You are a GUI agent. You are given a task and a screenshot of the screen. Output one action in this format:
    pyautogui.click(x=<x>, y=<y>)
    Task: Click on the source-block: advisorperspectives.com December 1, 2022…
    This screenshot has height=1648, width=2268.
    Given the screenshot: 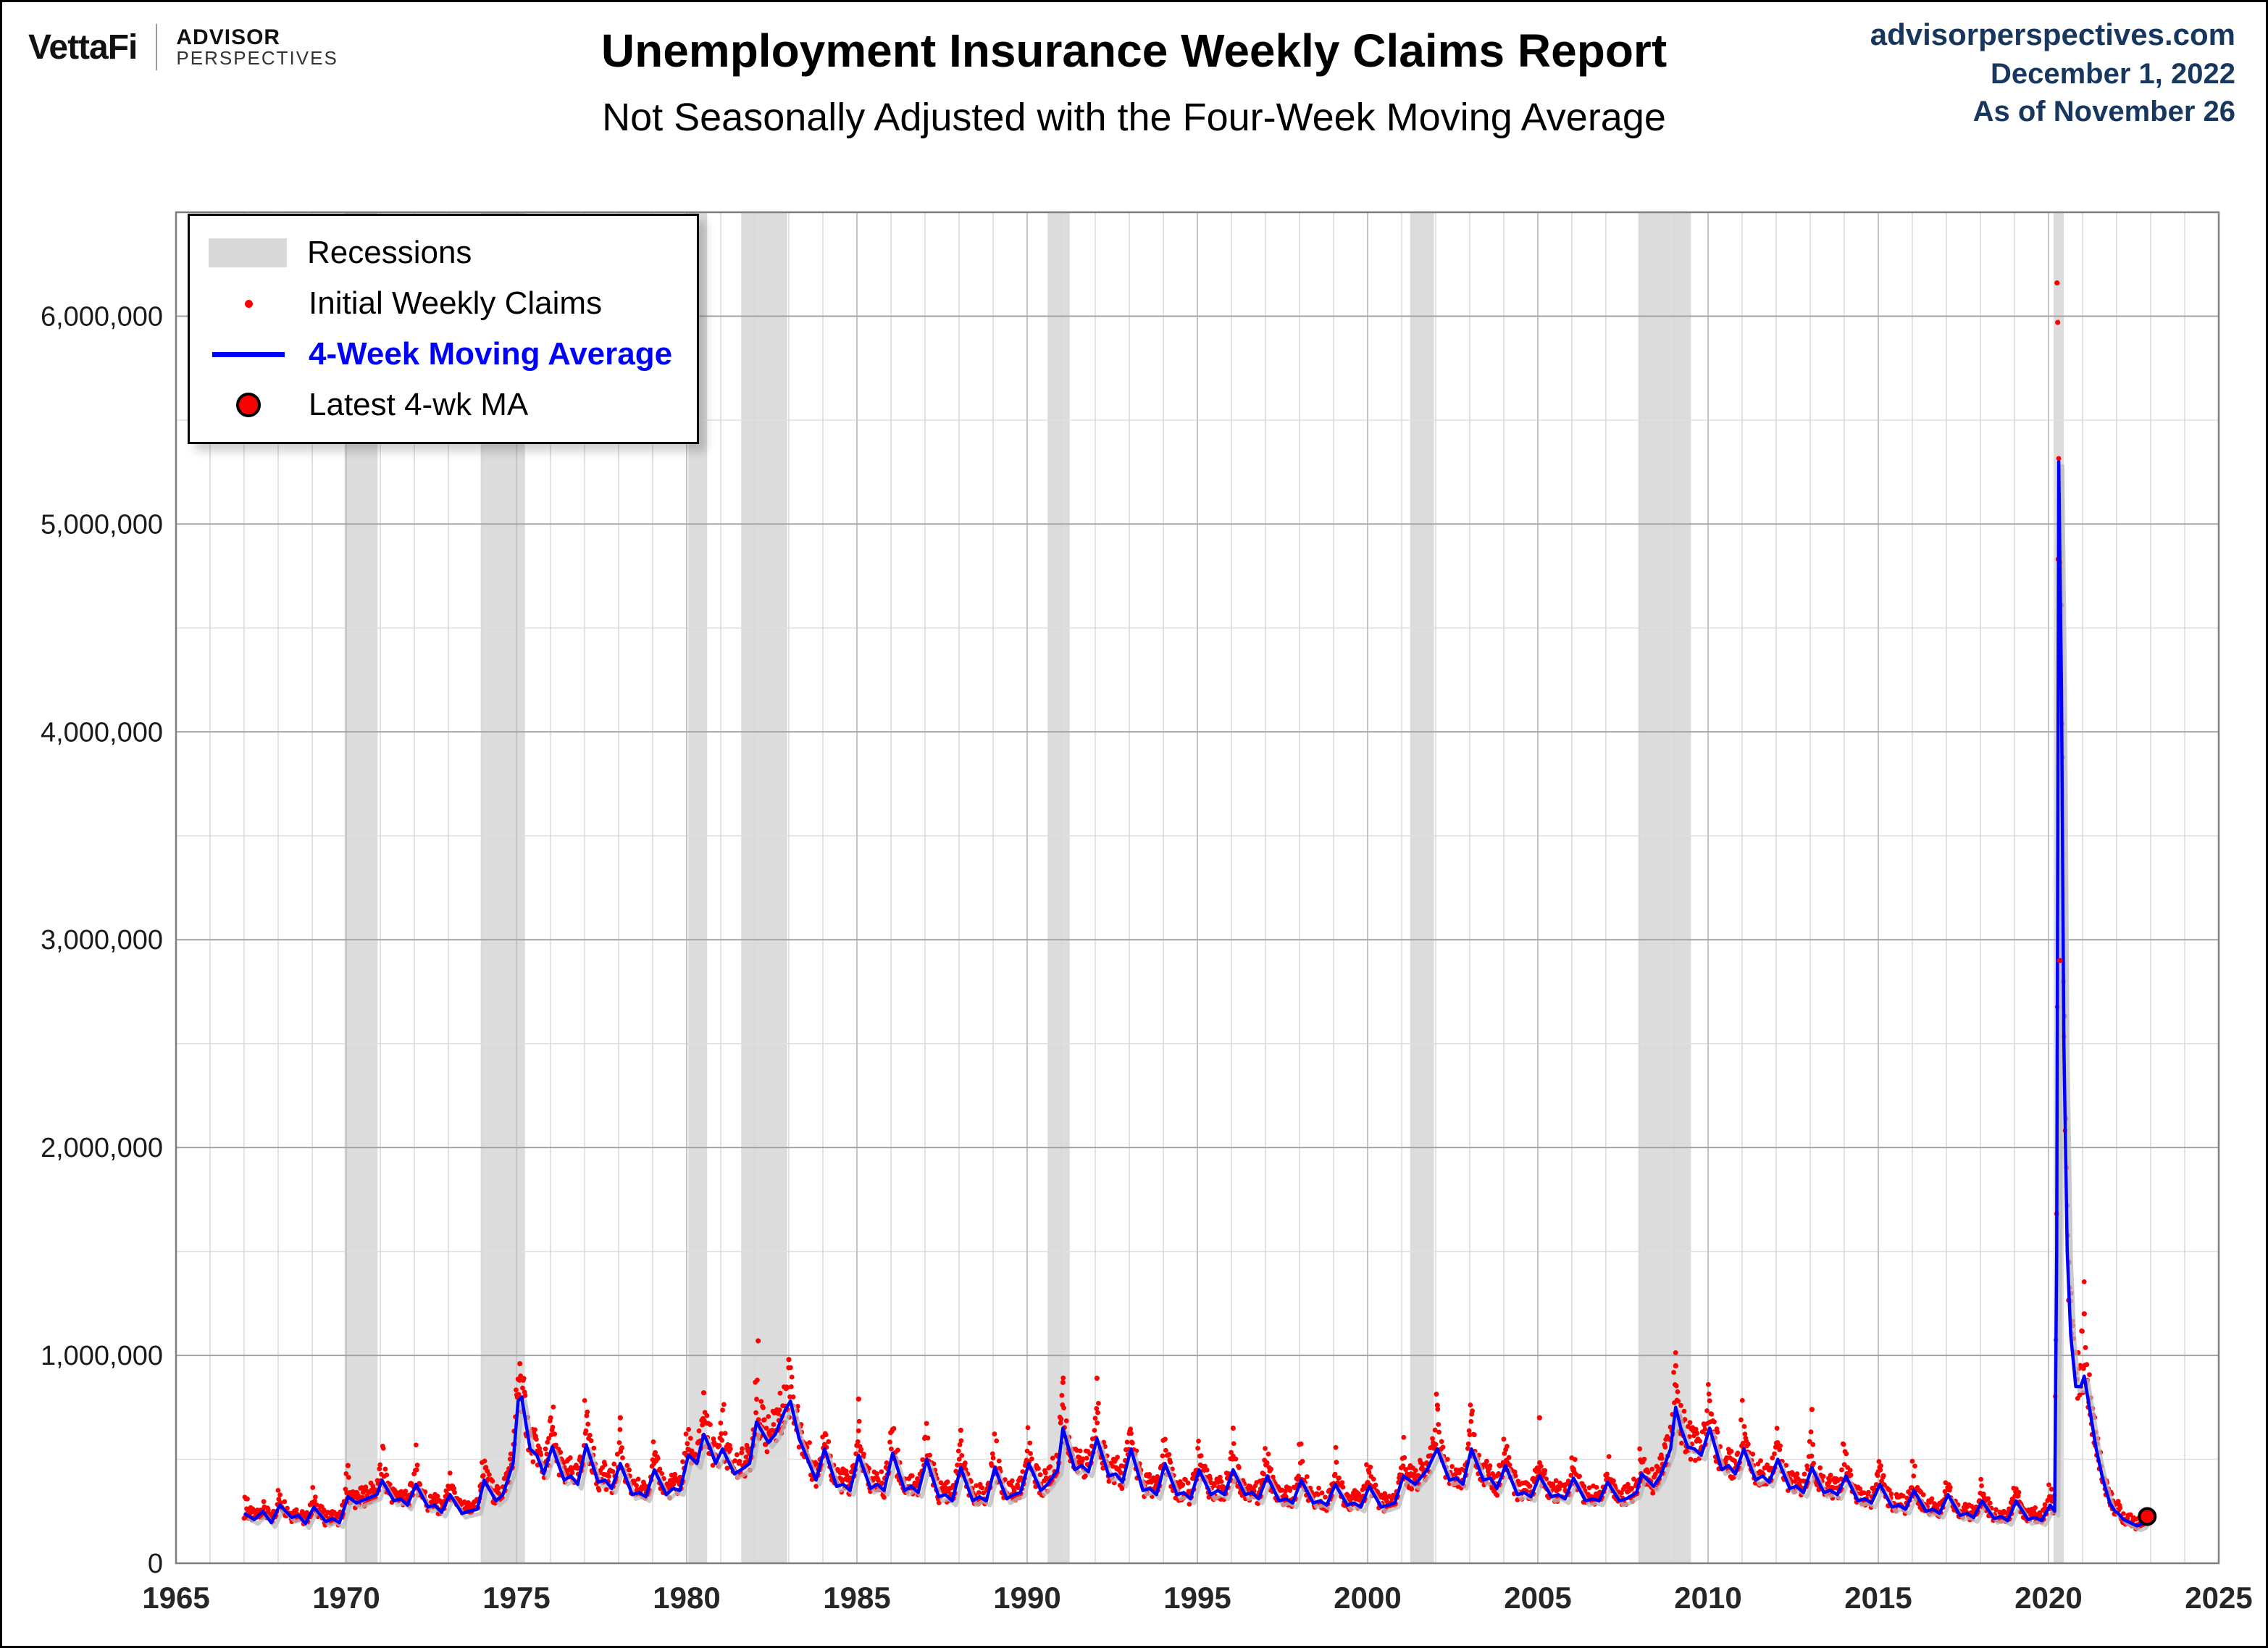 What is the action you would take?
    pyautogui.click(x=2053, y=72)
    